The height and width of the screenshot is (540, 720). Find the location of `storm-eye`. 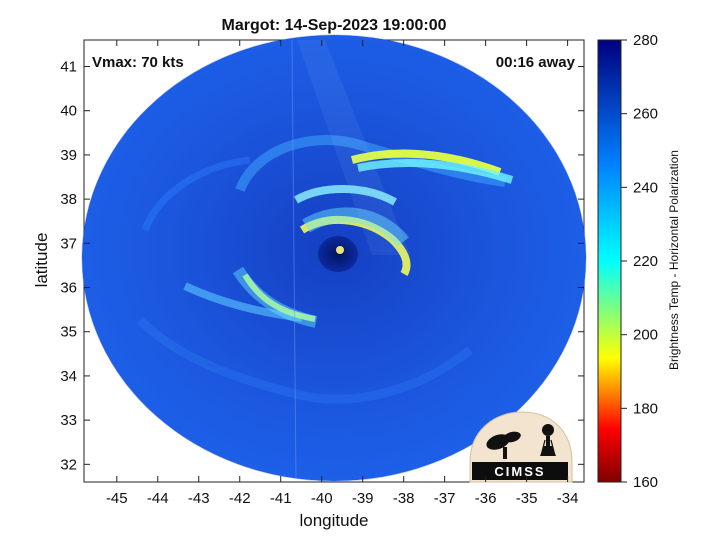

storm-eye is located at coordinates (338, 254).